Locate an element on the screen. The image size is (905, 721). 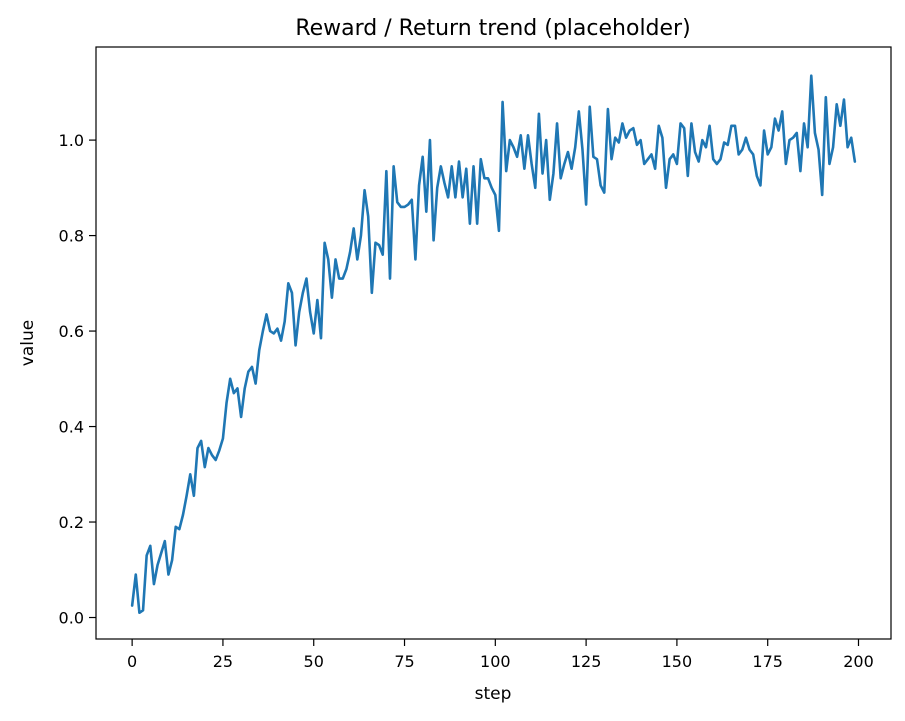
x-tick-label: 75 is located at coordinates (404, 661).